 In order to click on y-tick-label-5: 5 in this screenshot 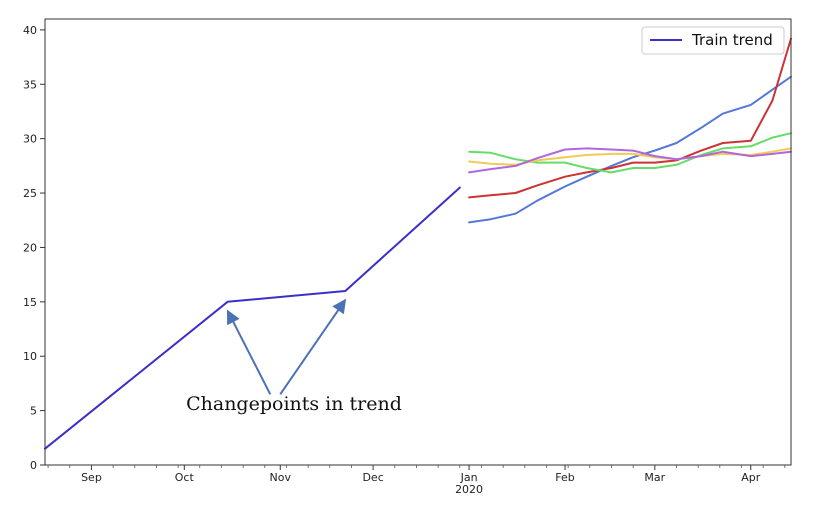, I will do `click(33, 411)`.